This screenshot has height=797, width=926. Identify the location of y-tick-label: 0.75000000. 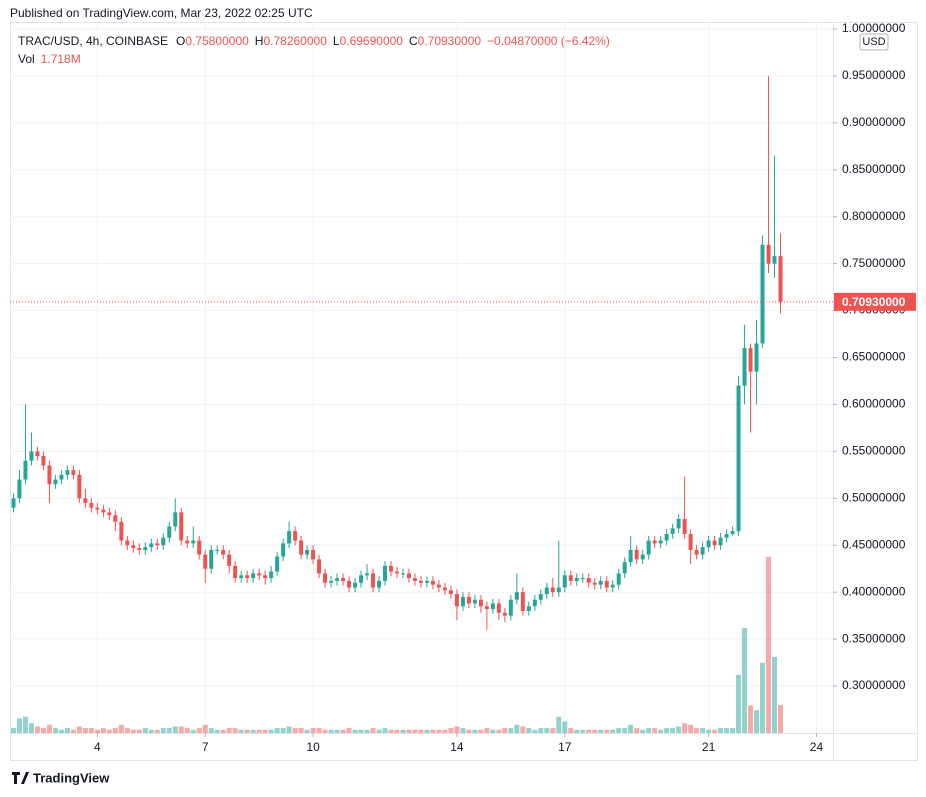
(874, 263).